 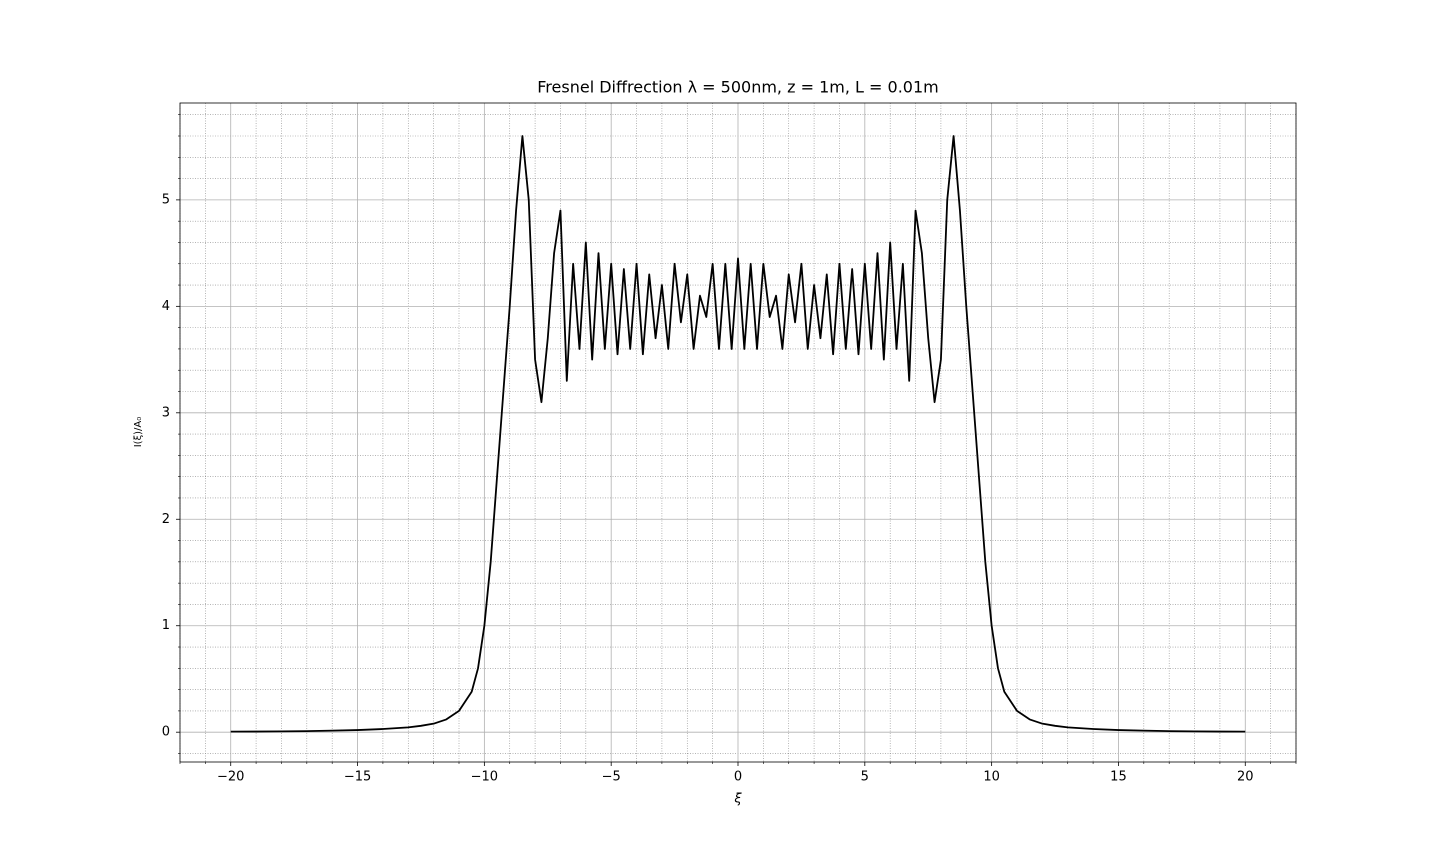 I want to click on y-tick-label: 1, so click(x=166, y=625).